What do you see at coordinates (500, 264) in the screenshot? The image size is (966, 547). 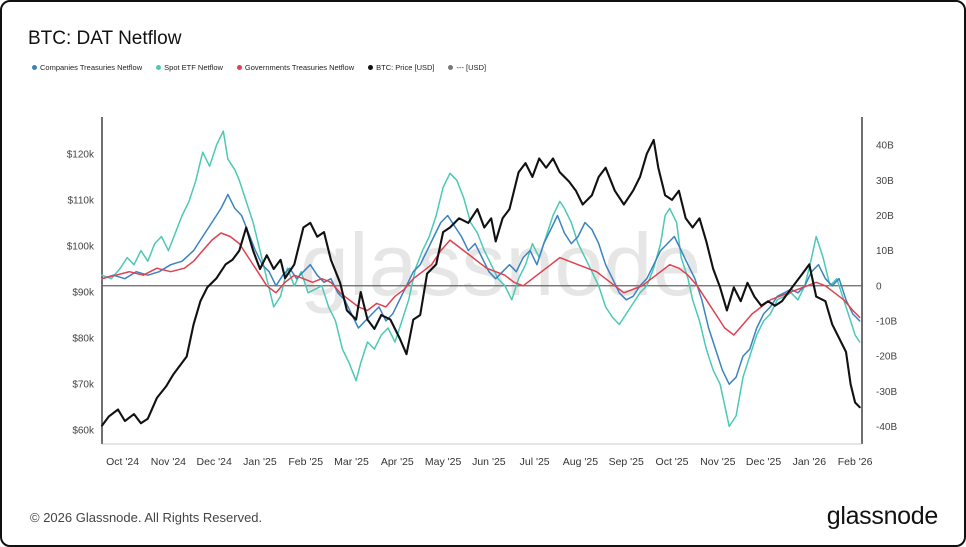 I see `watermark: glassnode` at bounding box center [500, 264].